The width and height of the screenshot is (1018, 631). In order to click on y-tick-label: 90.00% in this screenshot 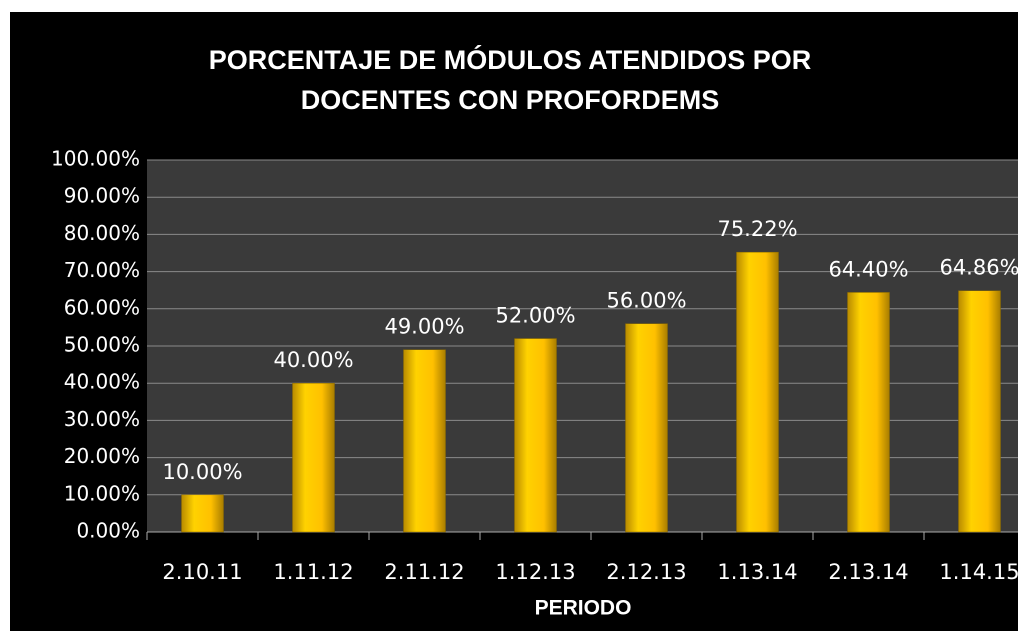, I will do `click(102, 196)`.